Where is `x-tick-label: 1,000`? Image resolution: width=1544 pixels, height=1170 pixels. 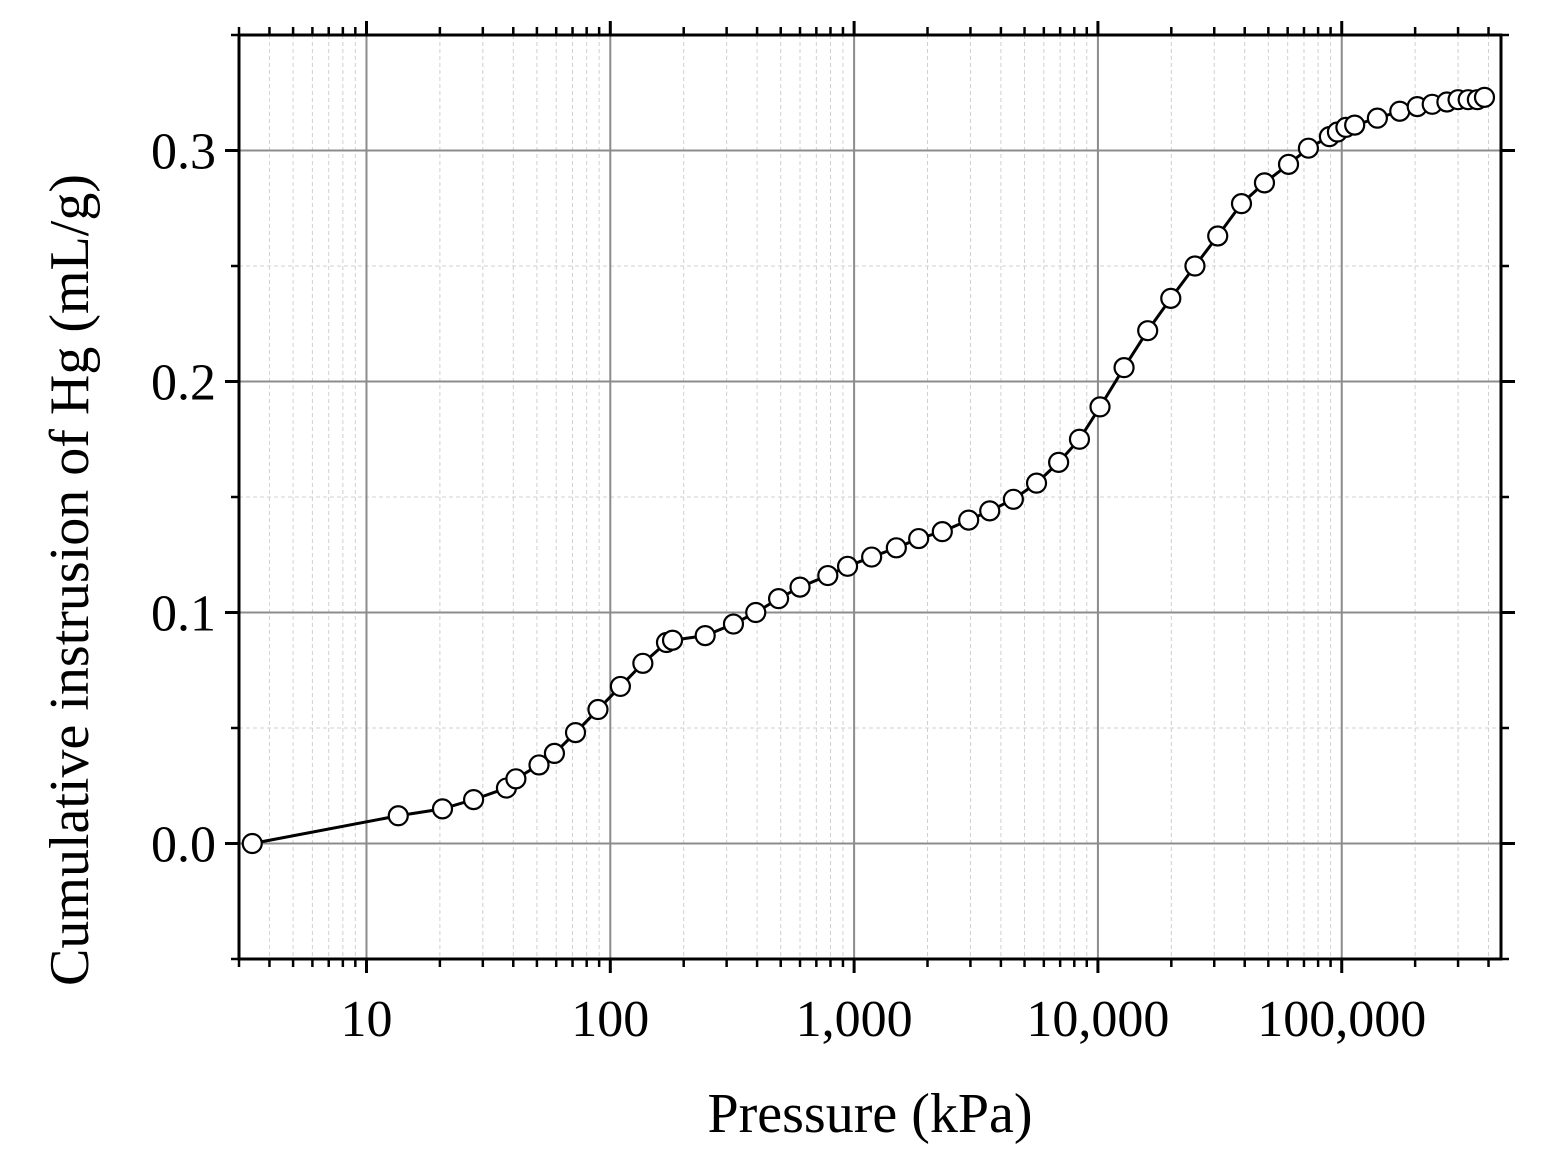
x-tick-label: 1,000 is located at coordinates (854, 1019).